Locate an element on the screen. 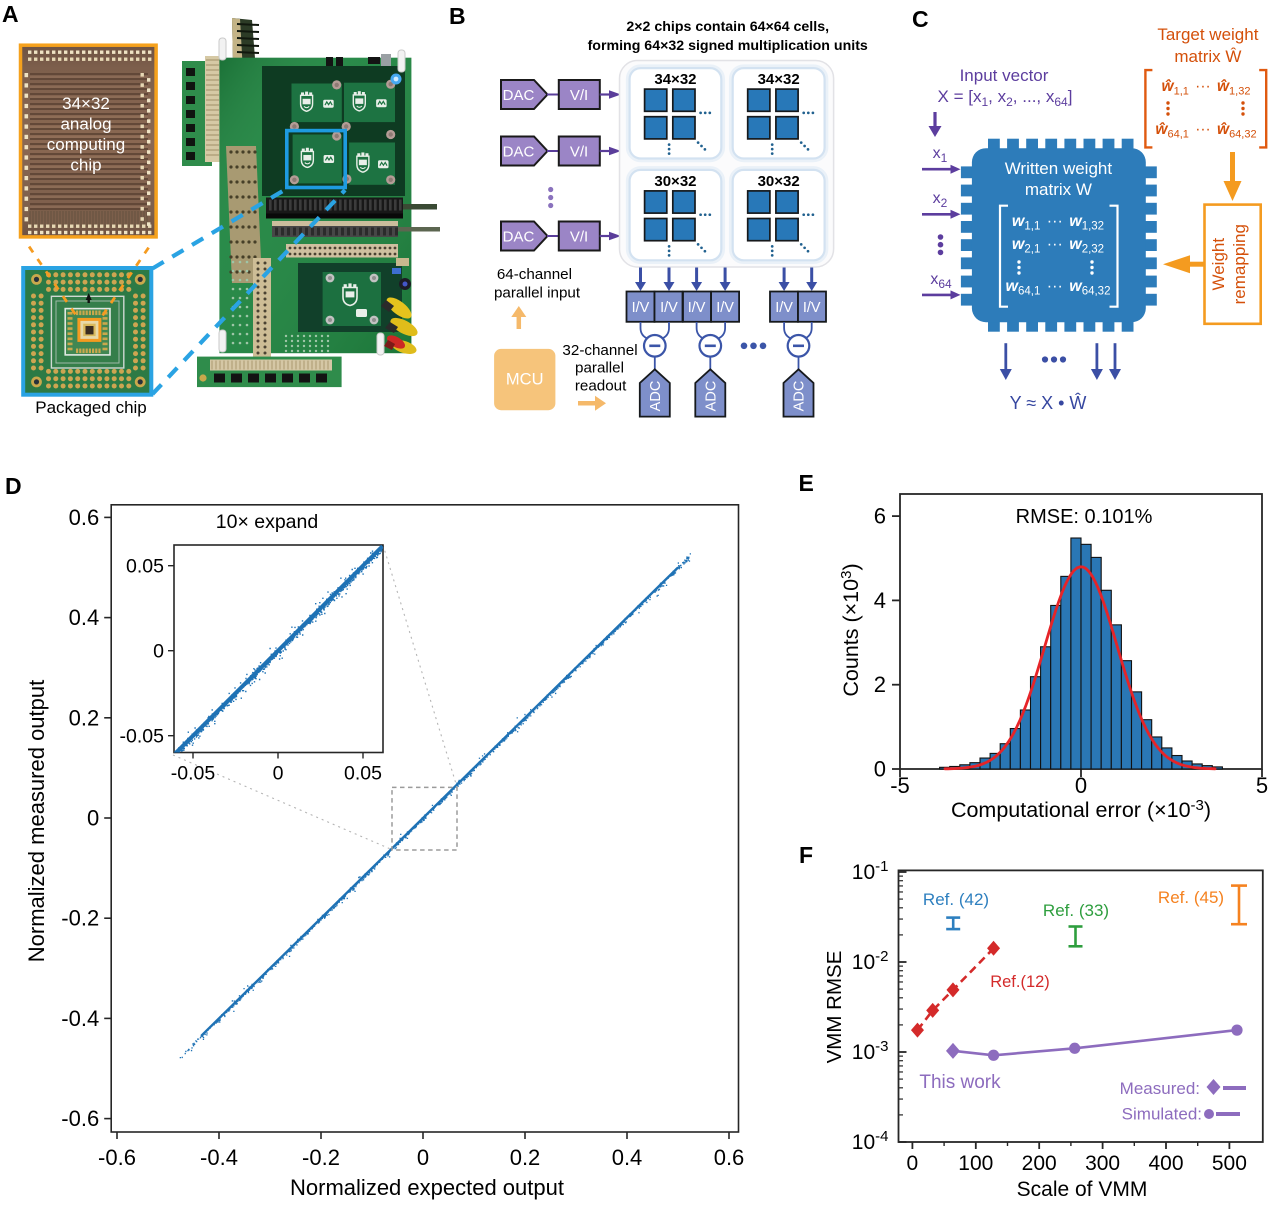  svg-text: 200 is located at coordinates (1039, 1163).